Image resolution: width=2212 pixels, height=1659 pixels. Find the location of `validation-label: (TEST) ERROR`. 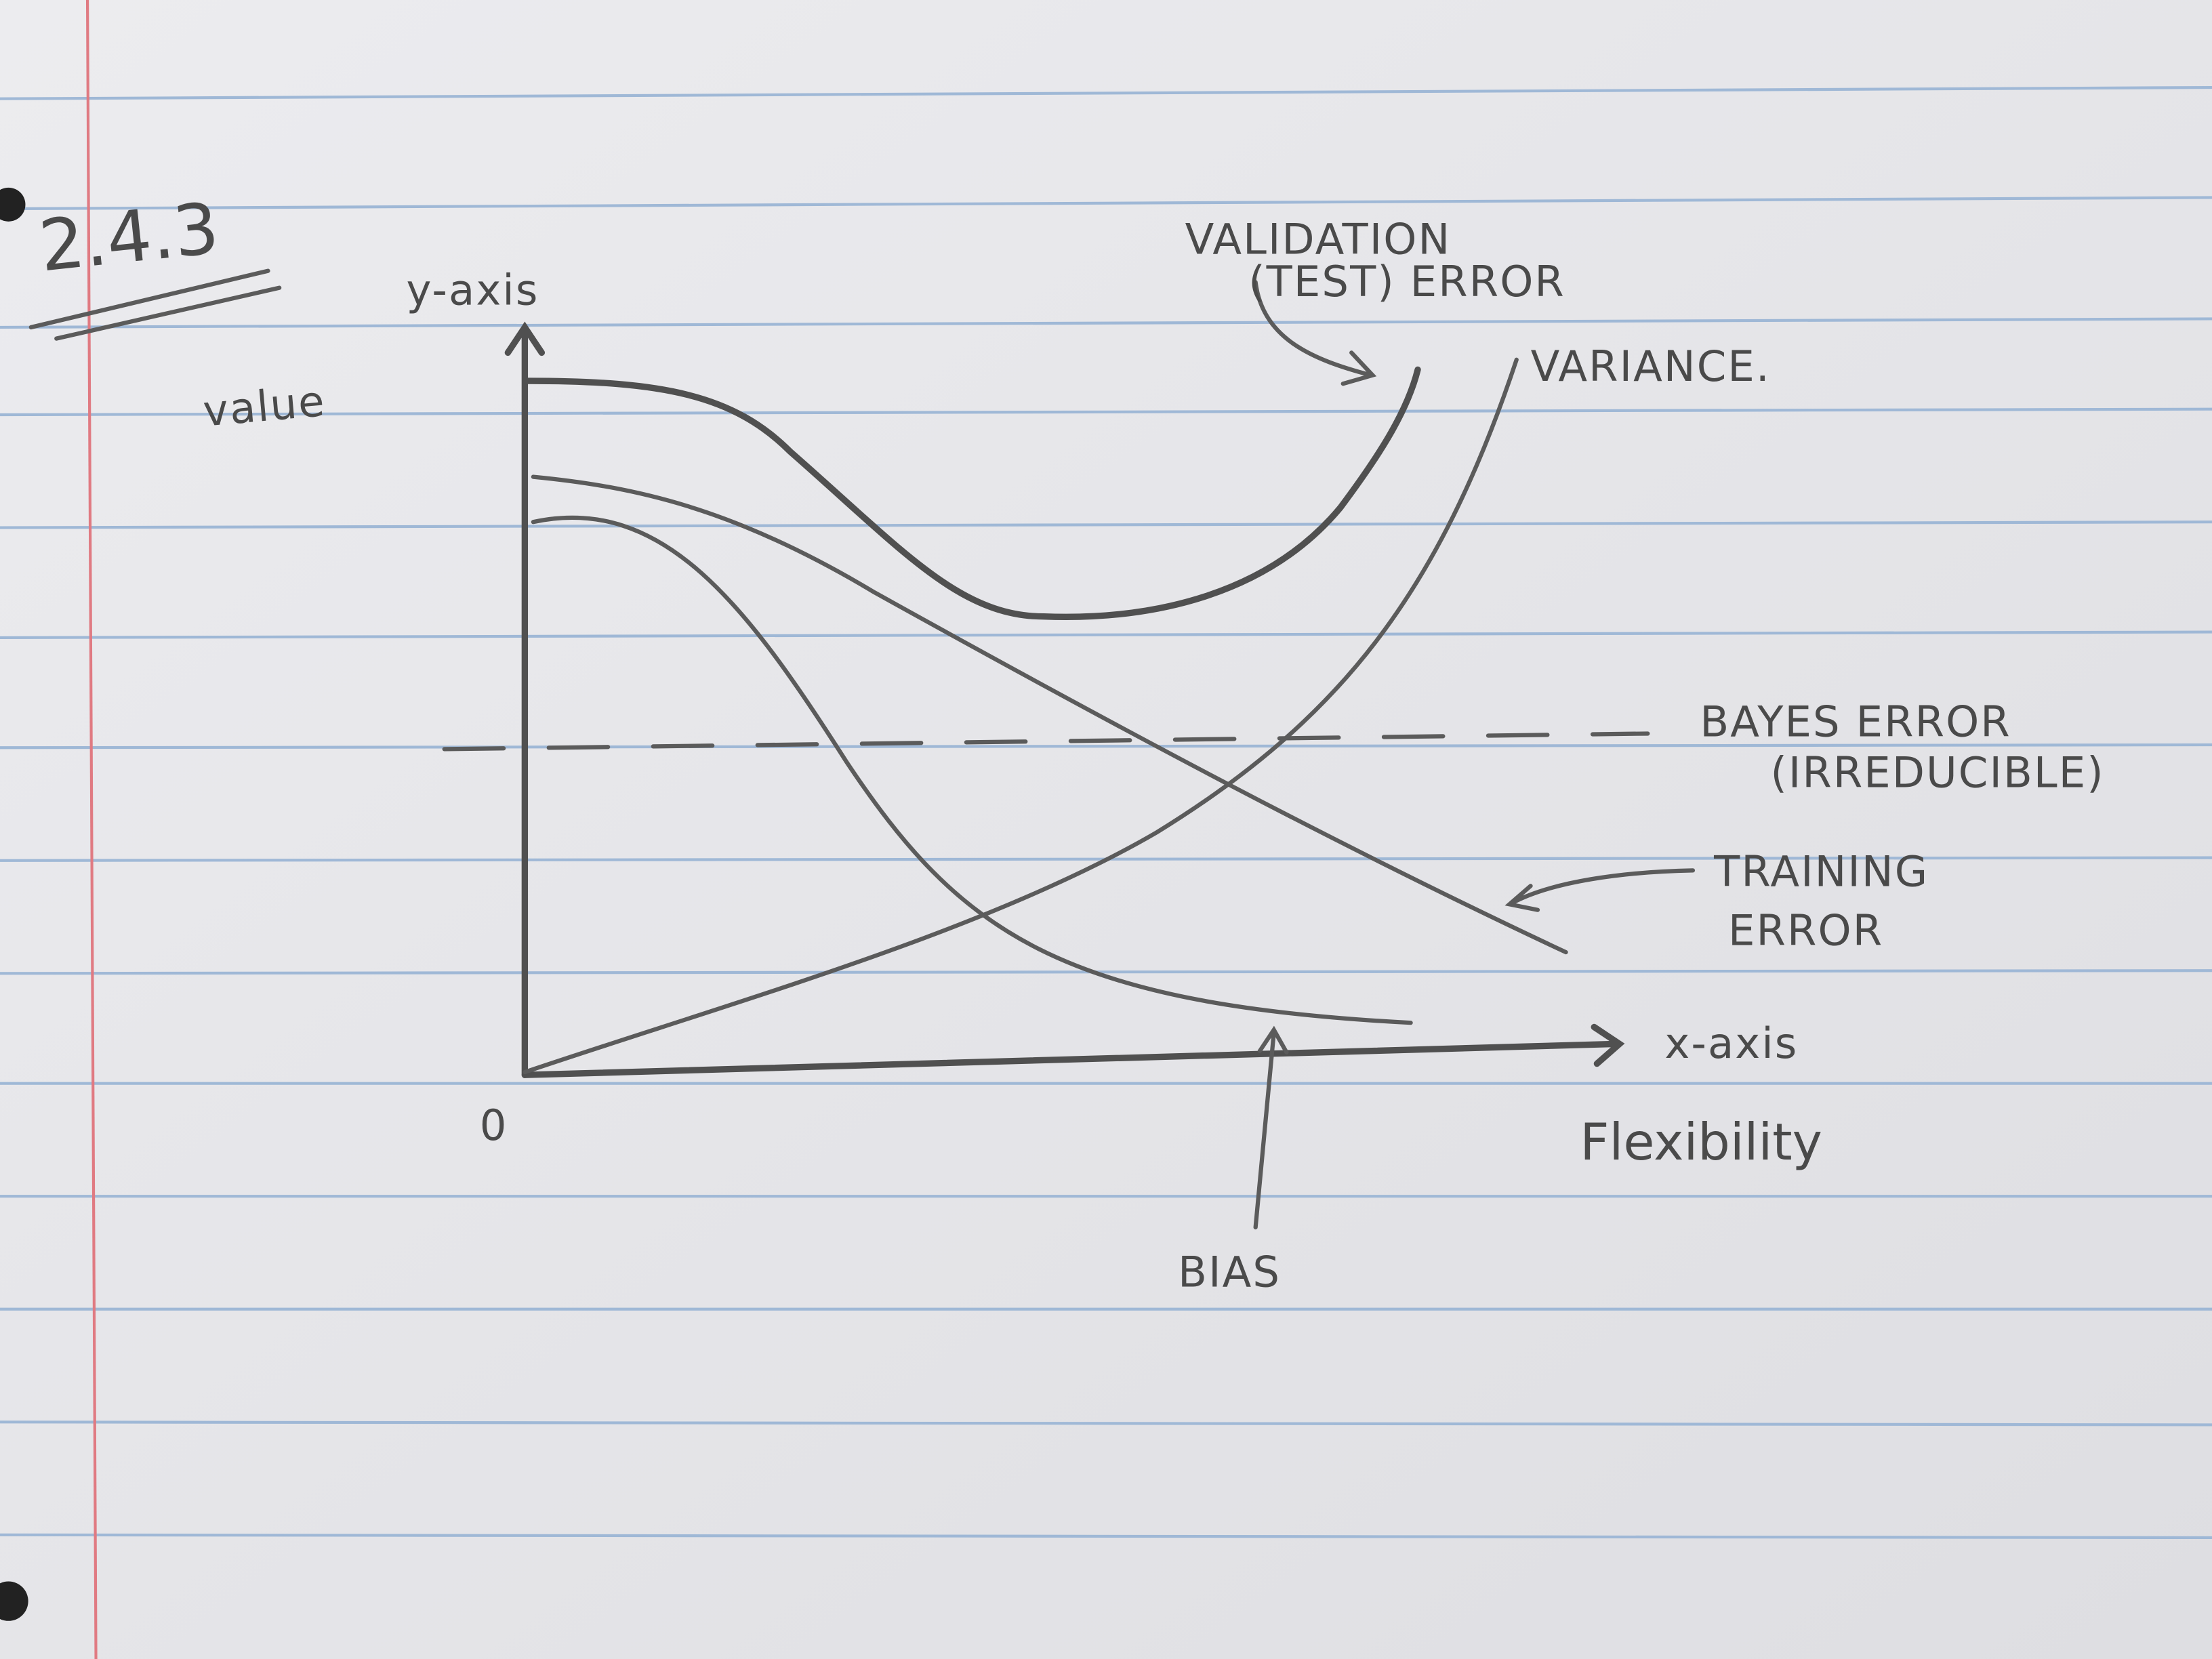

validation-label: (TEST) ERROR is located at coordinates (1407, 281).